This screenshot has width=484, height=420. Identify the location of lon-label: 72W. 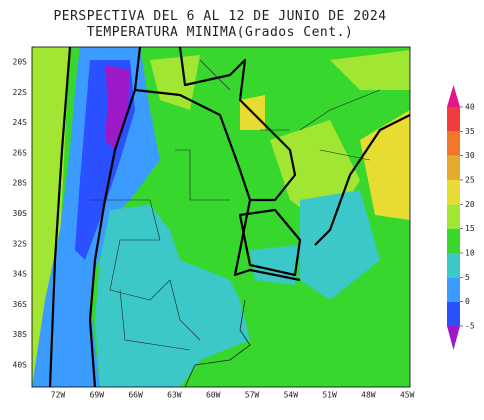
(58, 395).